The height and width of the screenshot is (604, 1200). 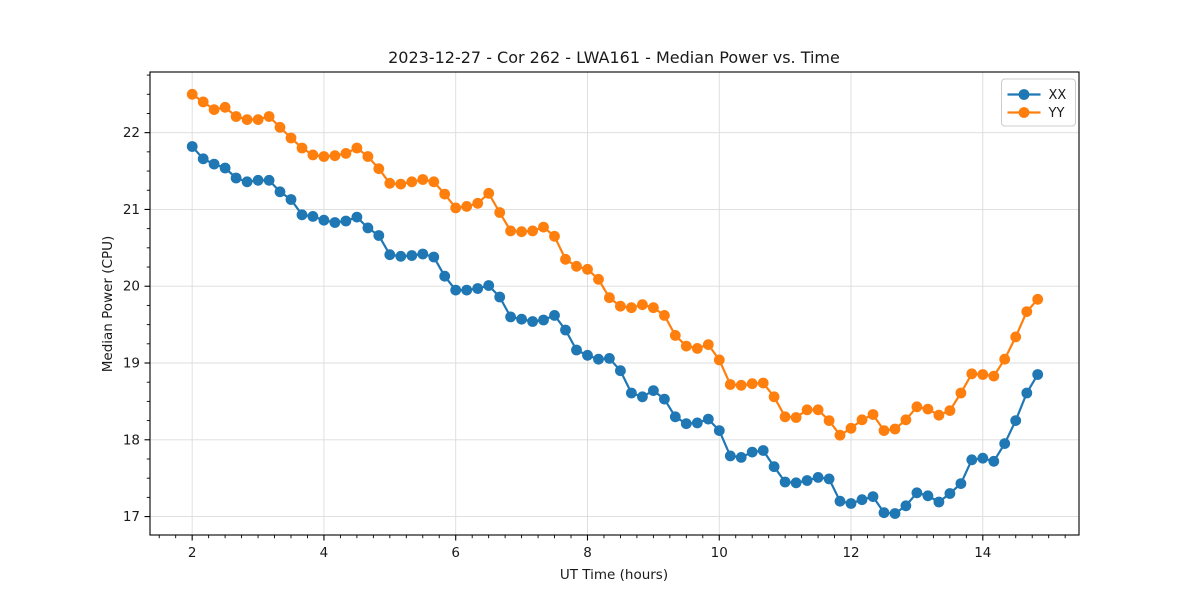 What do you see at coordinates (1038, 102) in the screenshot?
I see `legend: XX YY` at bounding box center [1038, 102].